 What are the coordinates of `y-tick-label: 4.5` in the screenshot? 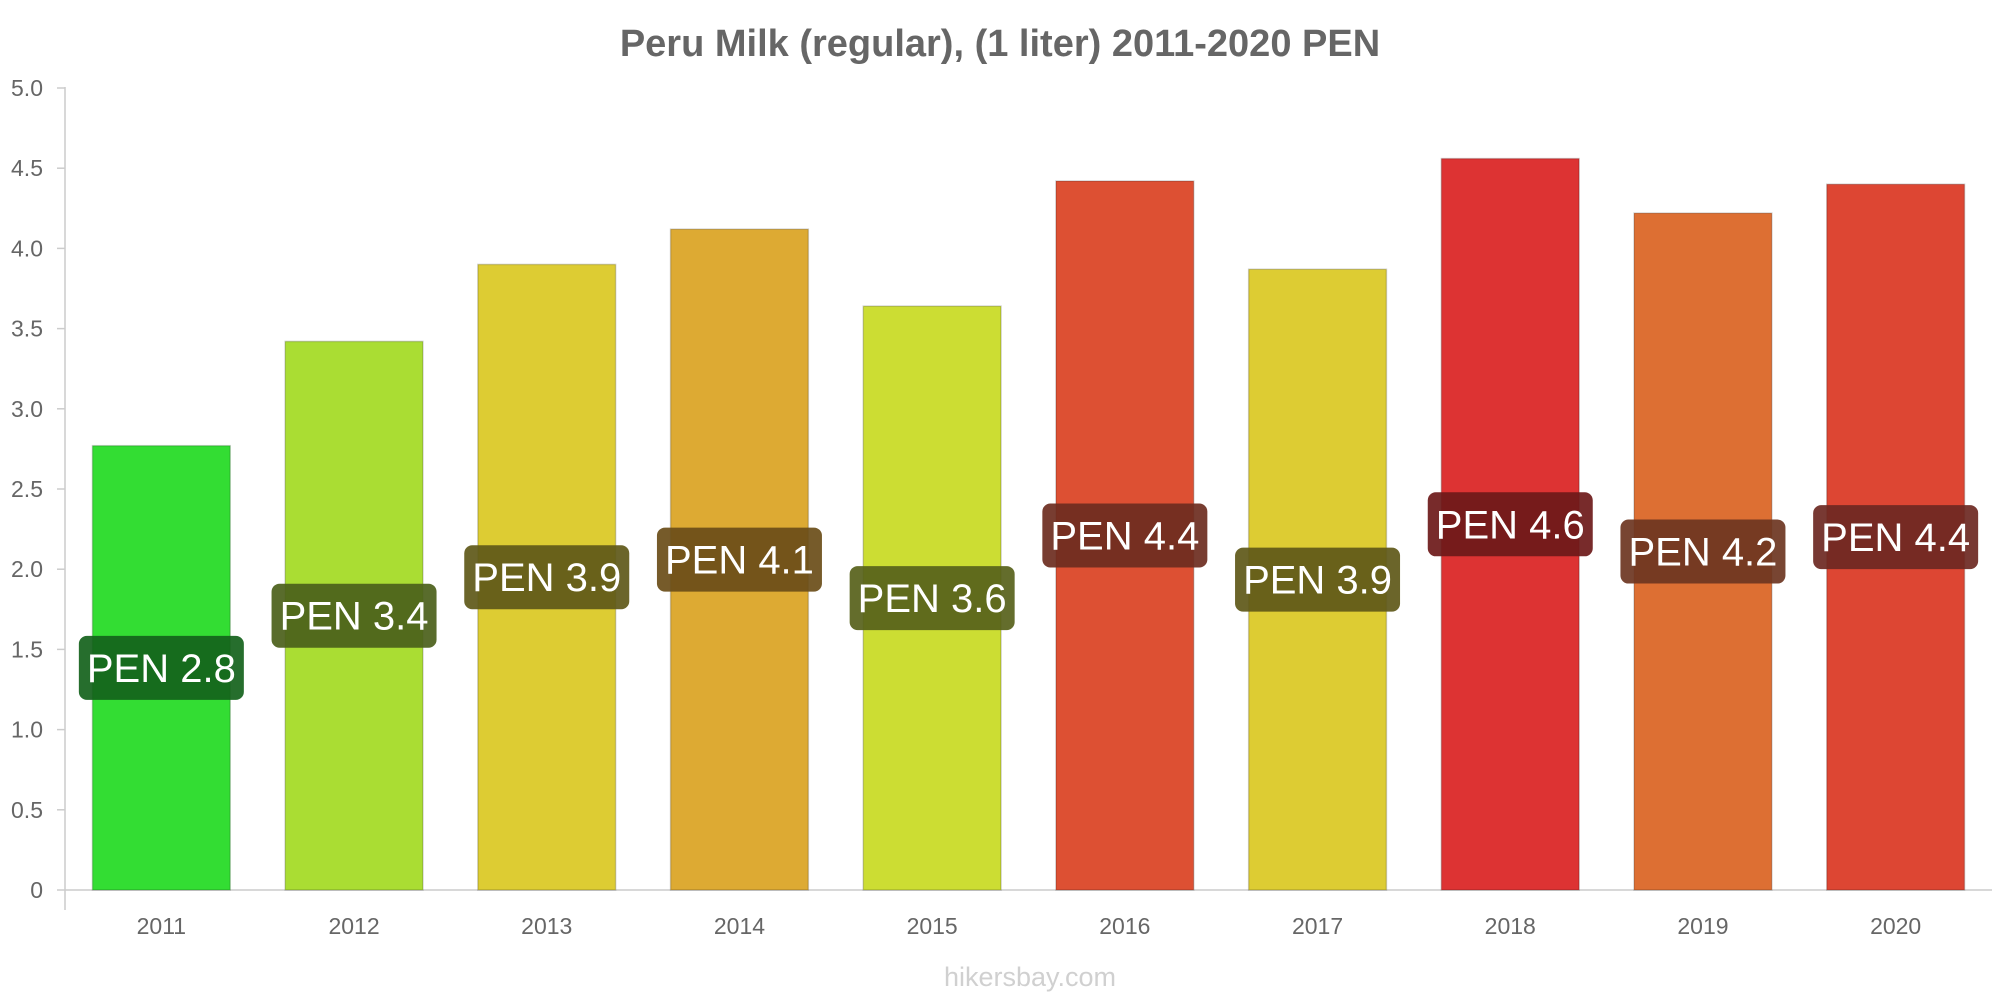 It's located at (27, 168).